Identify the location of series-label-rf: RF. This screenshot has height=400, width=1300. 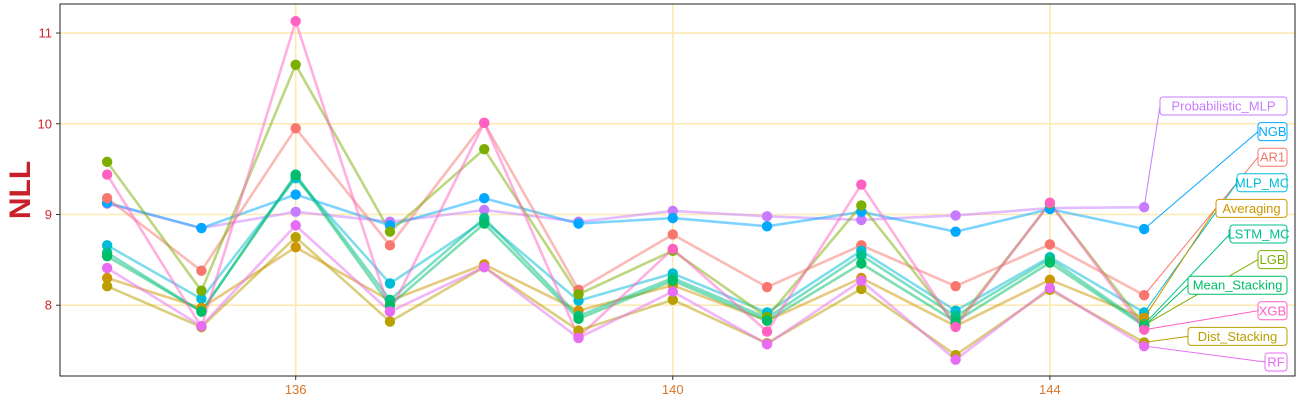
(1275, 362).